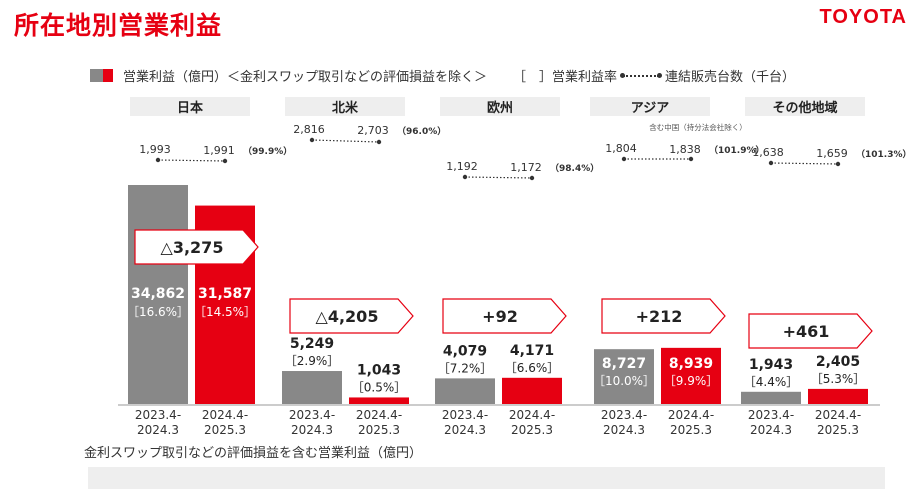 This screenshot has height=497, width=917. I want to click on legend-swatch-curr, so click(108, 75).